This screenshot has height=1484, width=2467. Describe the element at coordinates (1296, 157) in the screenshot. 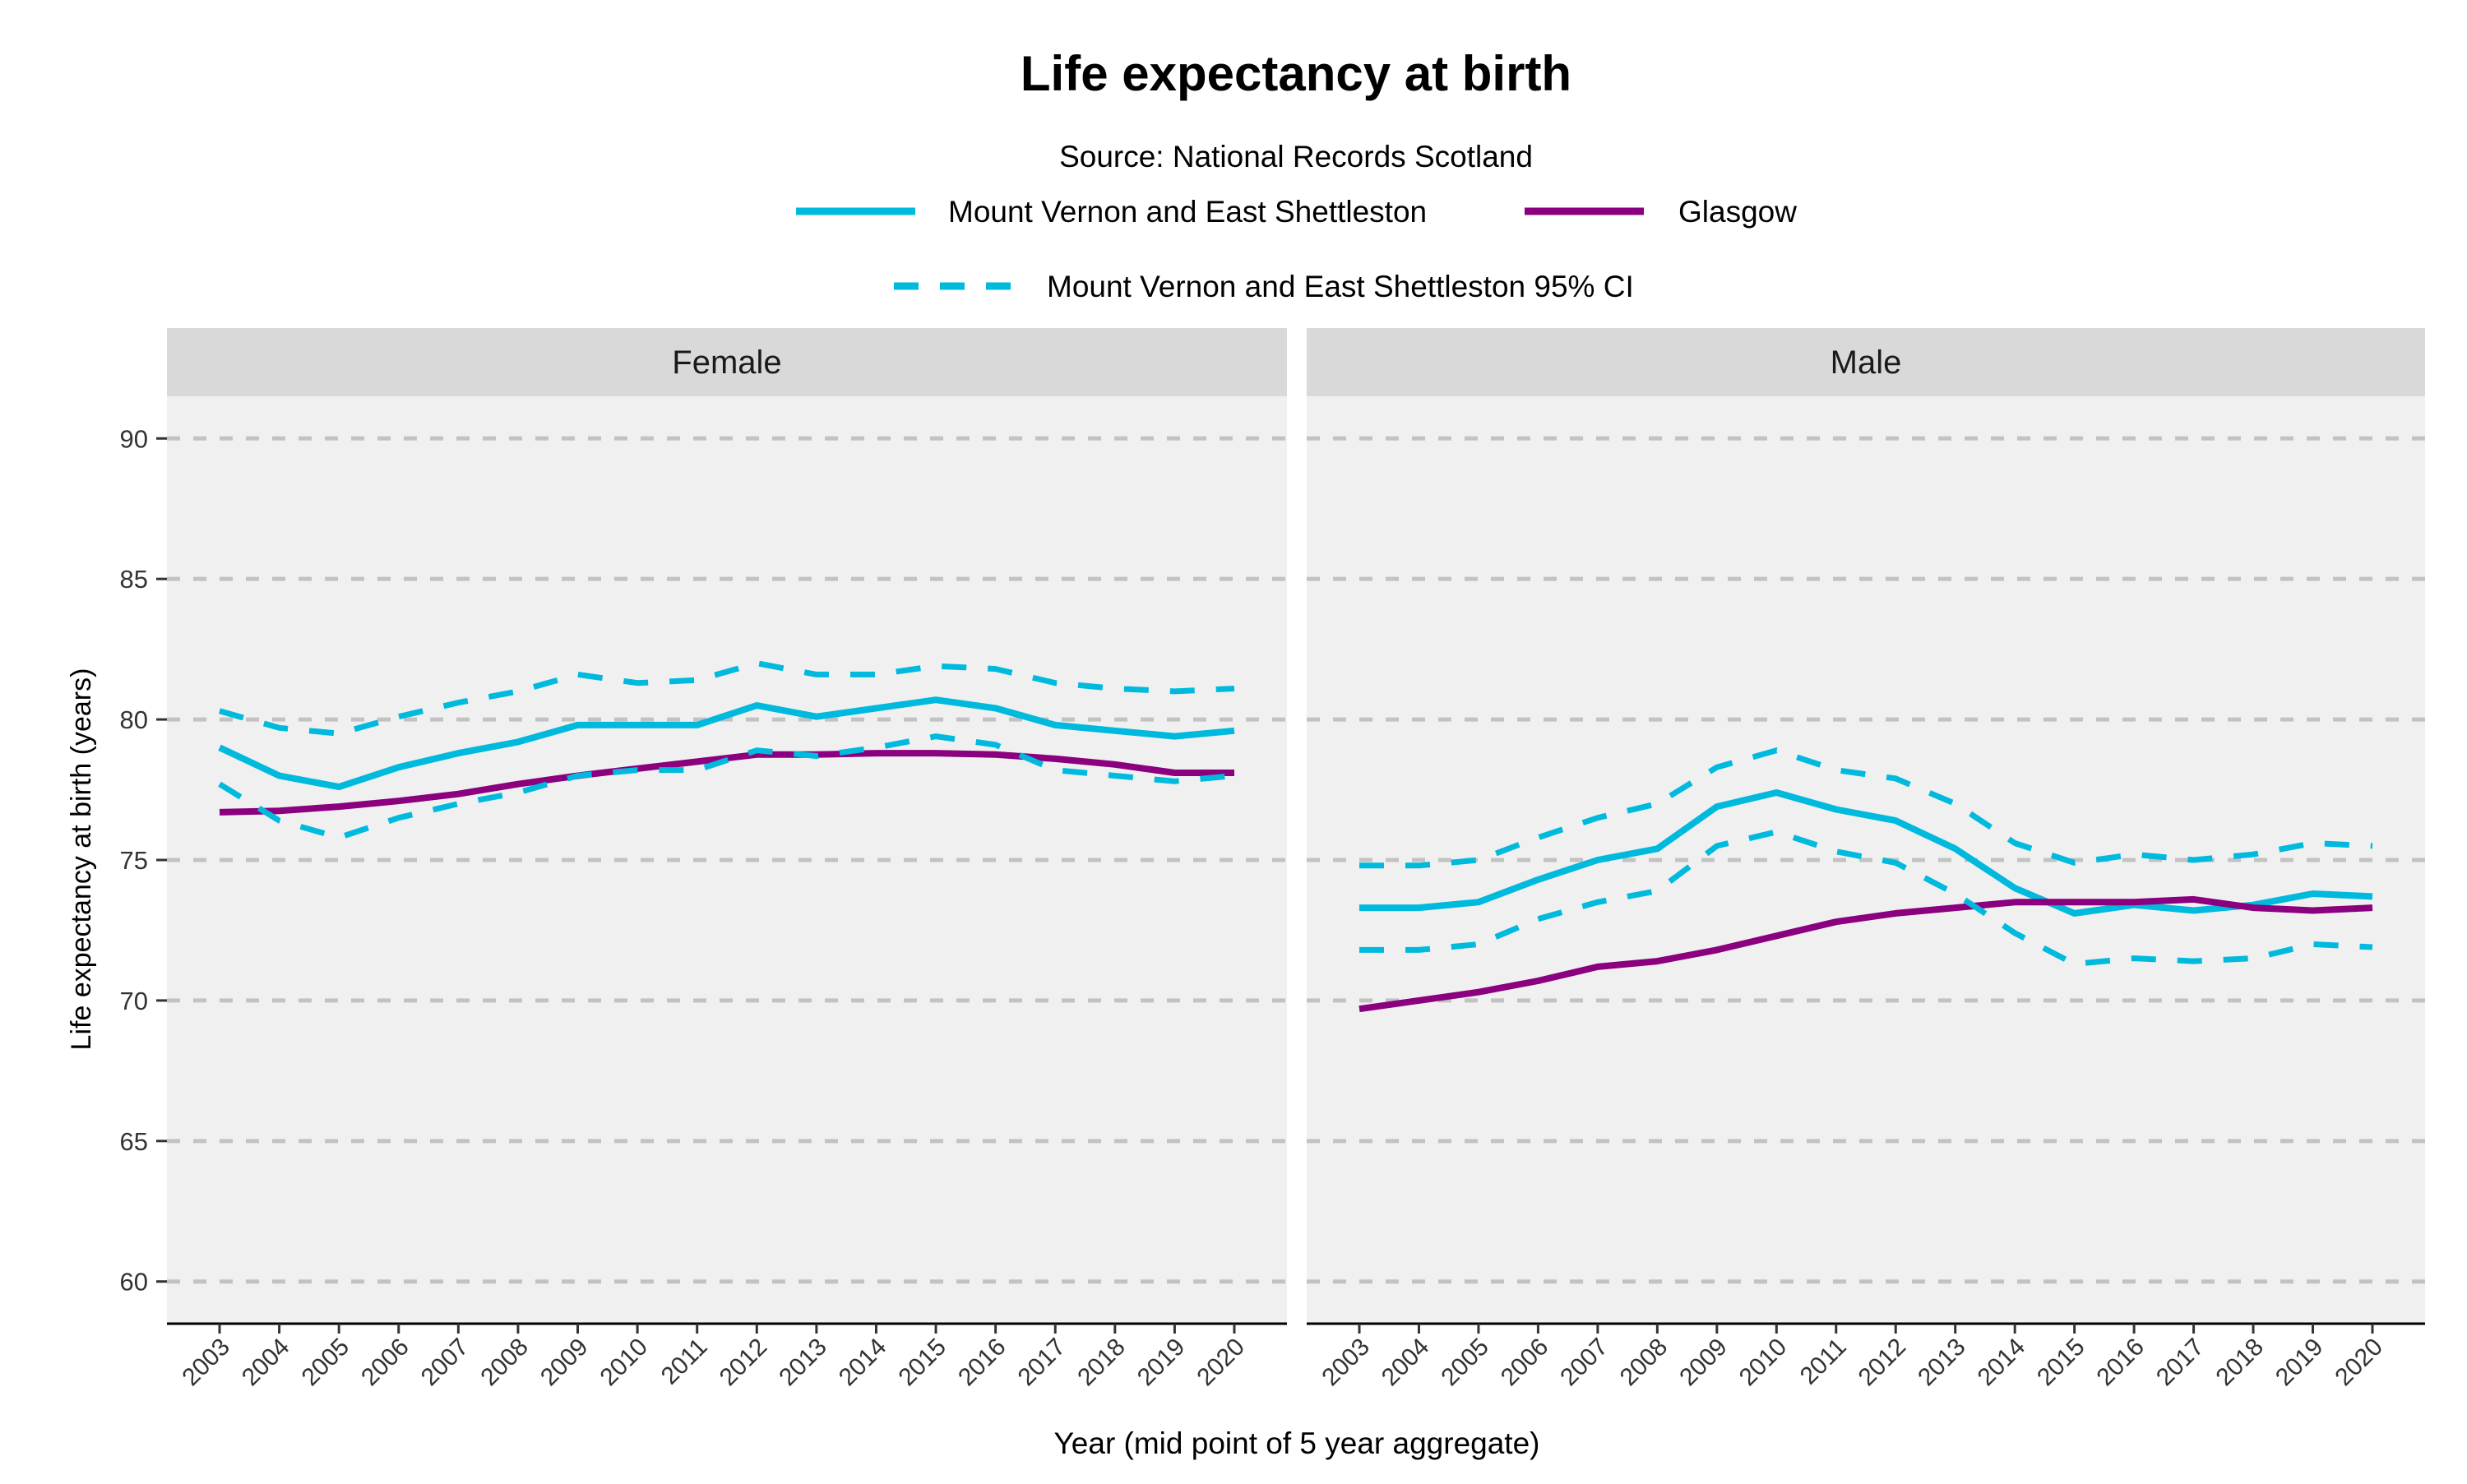

I see `chart-subtitle: Source: National Records Scotland` at that location.